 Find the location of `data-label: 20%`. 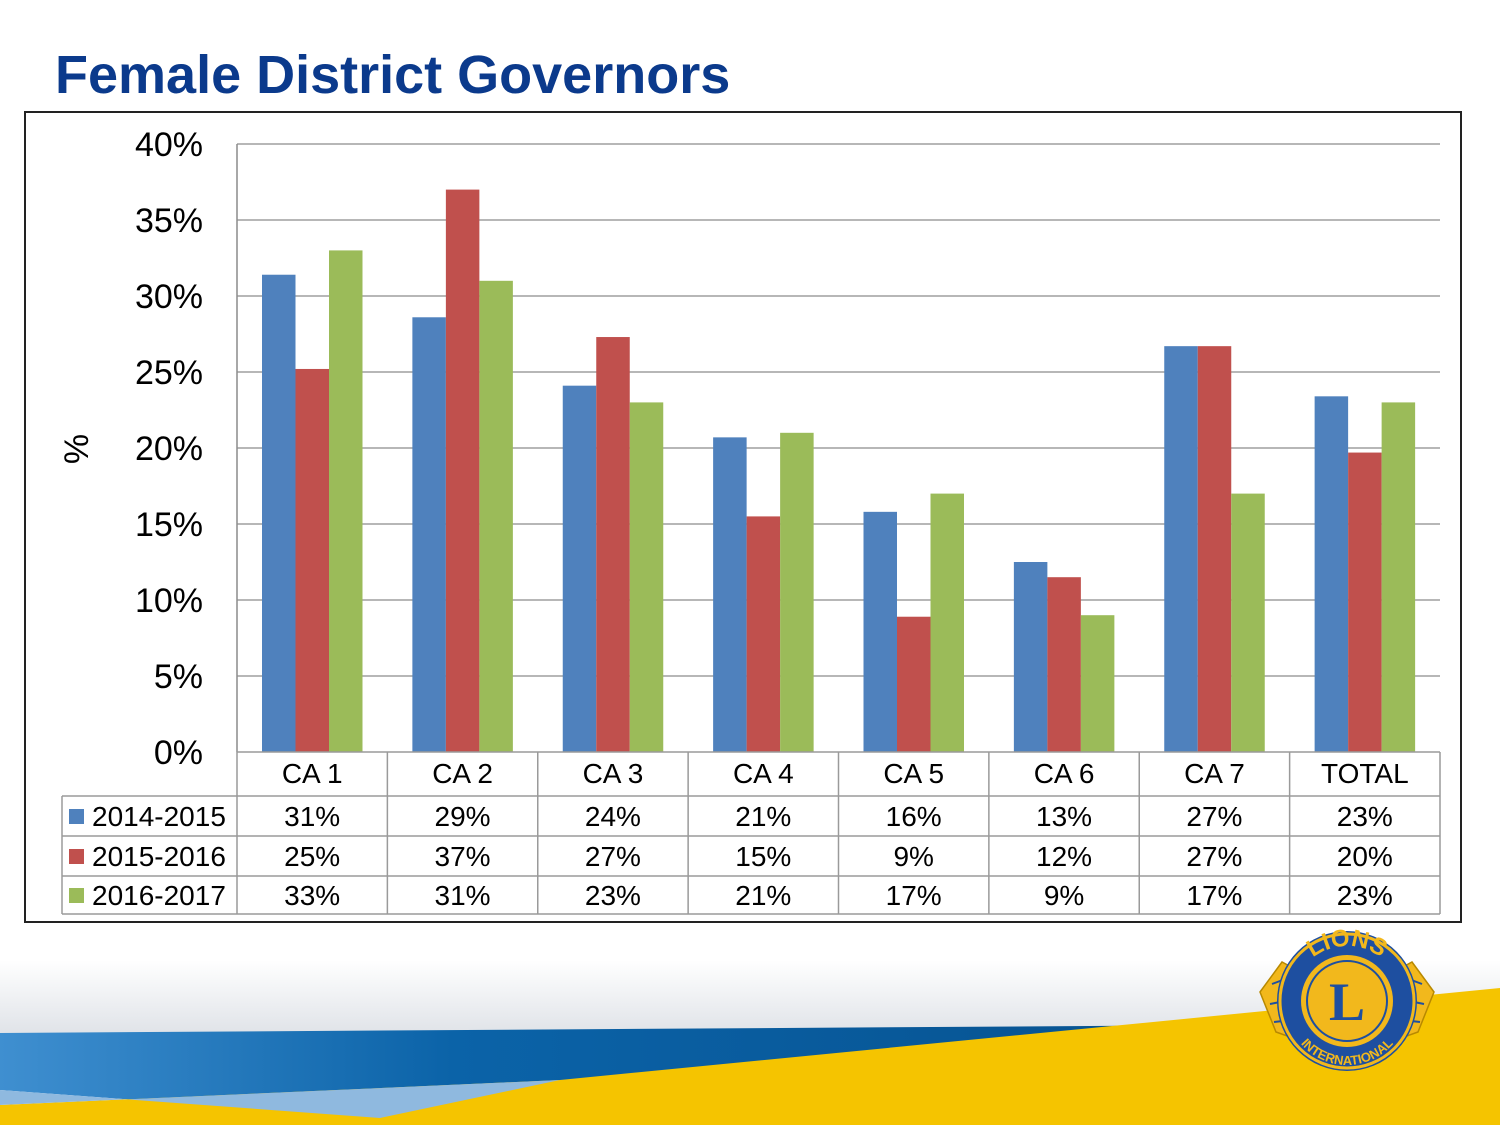

data-label: 20% is located at coordinates (1365, 856).